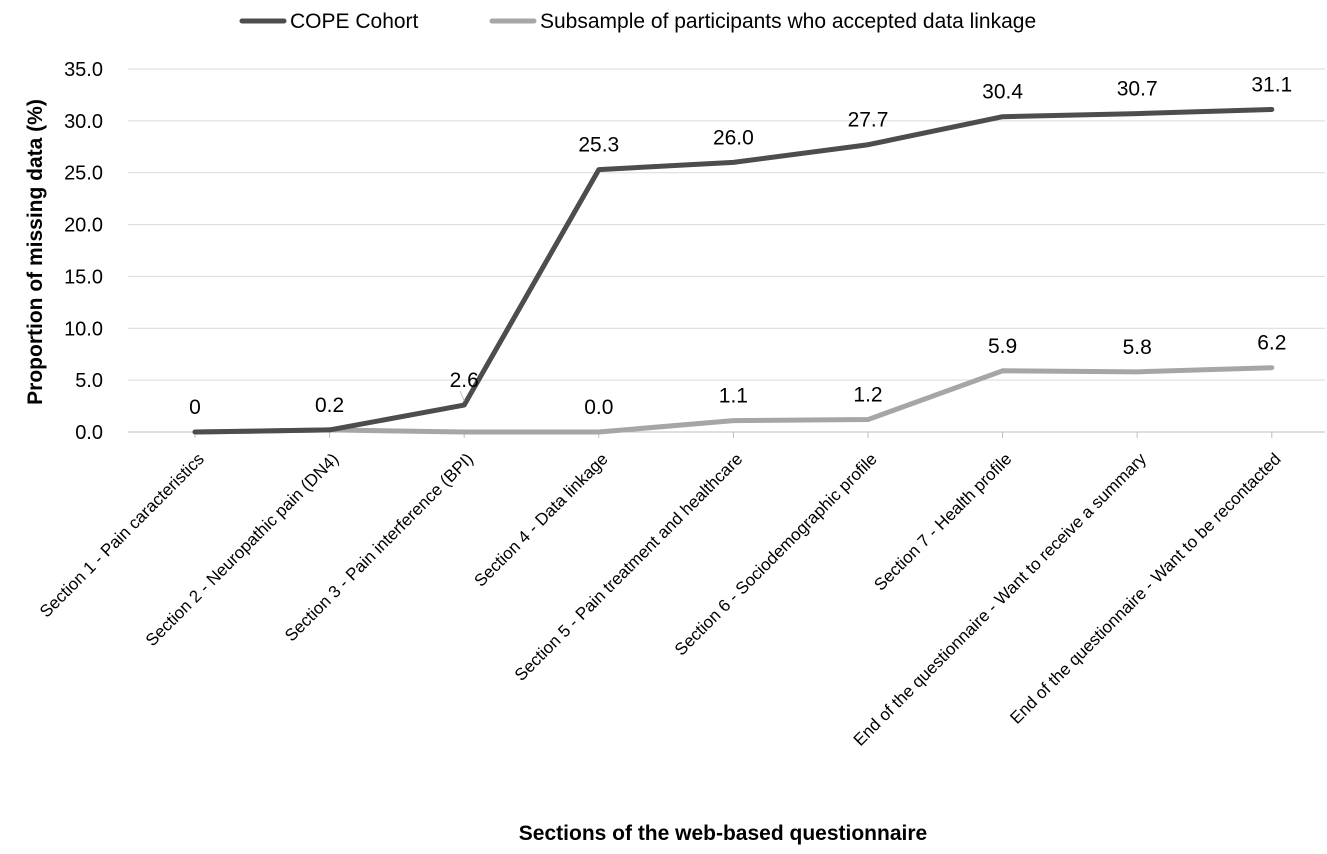 This screenshot has height=854, width=1327. Describe the element at coordinates (1271, 84) in the screenshot. I see `data-label-series-0: 31.1` at that location.